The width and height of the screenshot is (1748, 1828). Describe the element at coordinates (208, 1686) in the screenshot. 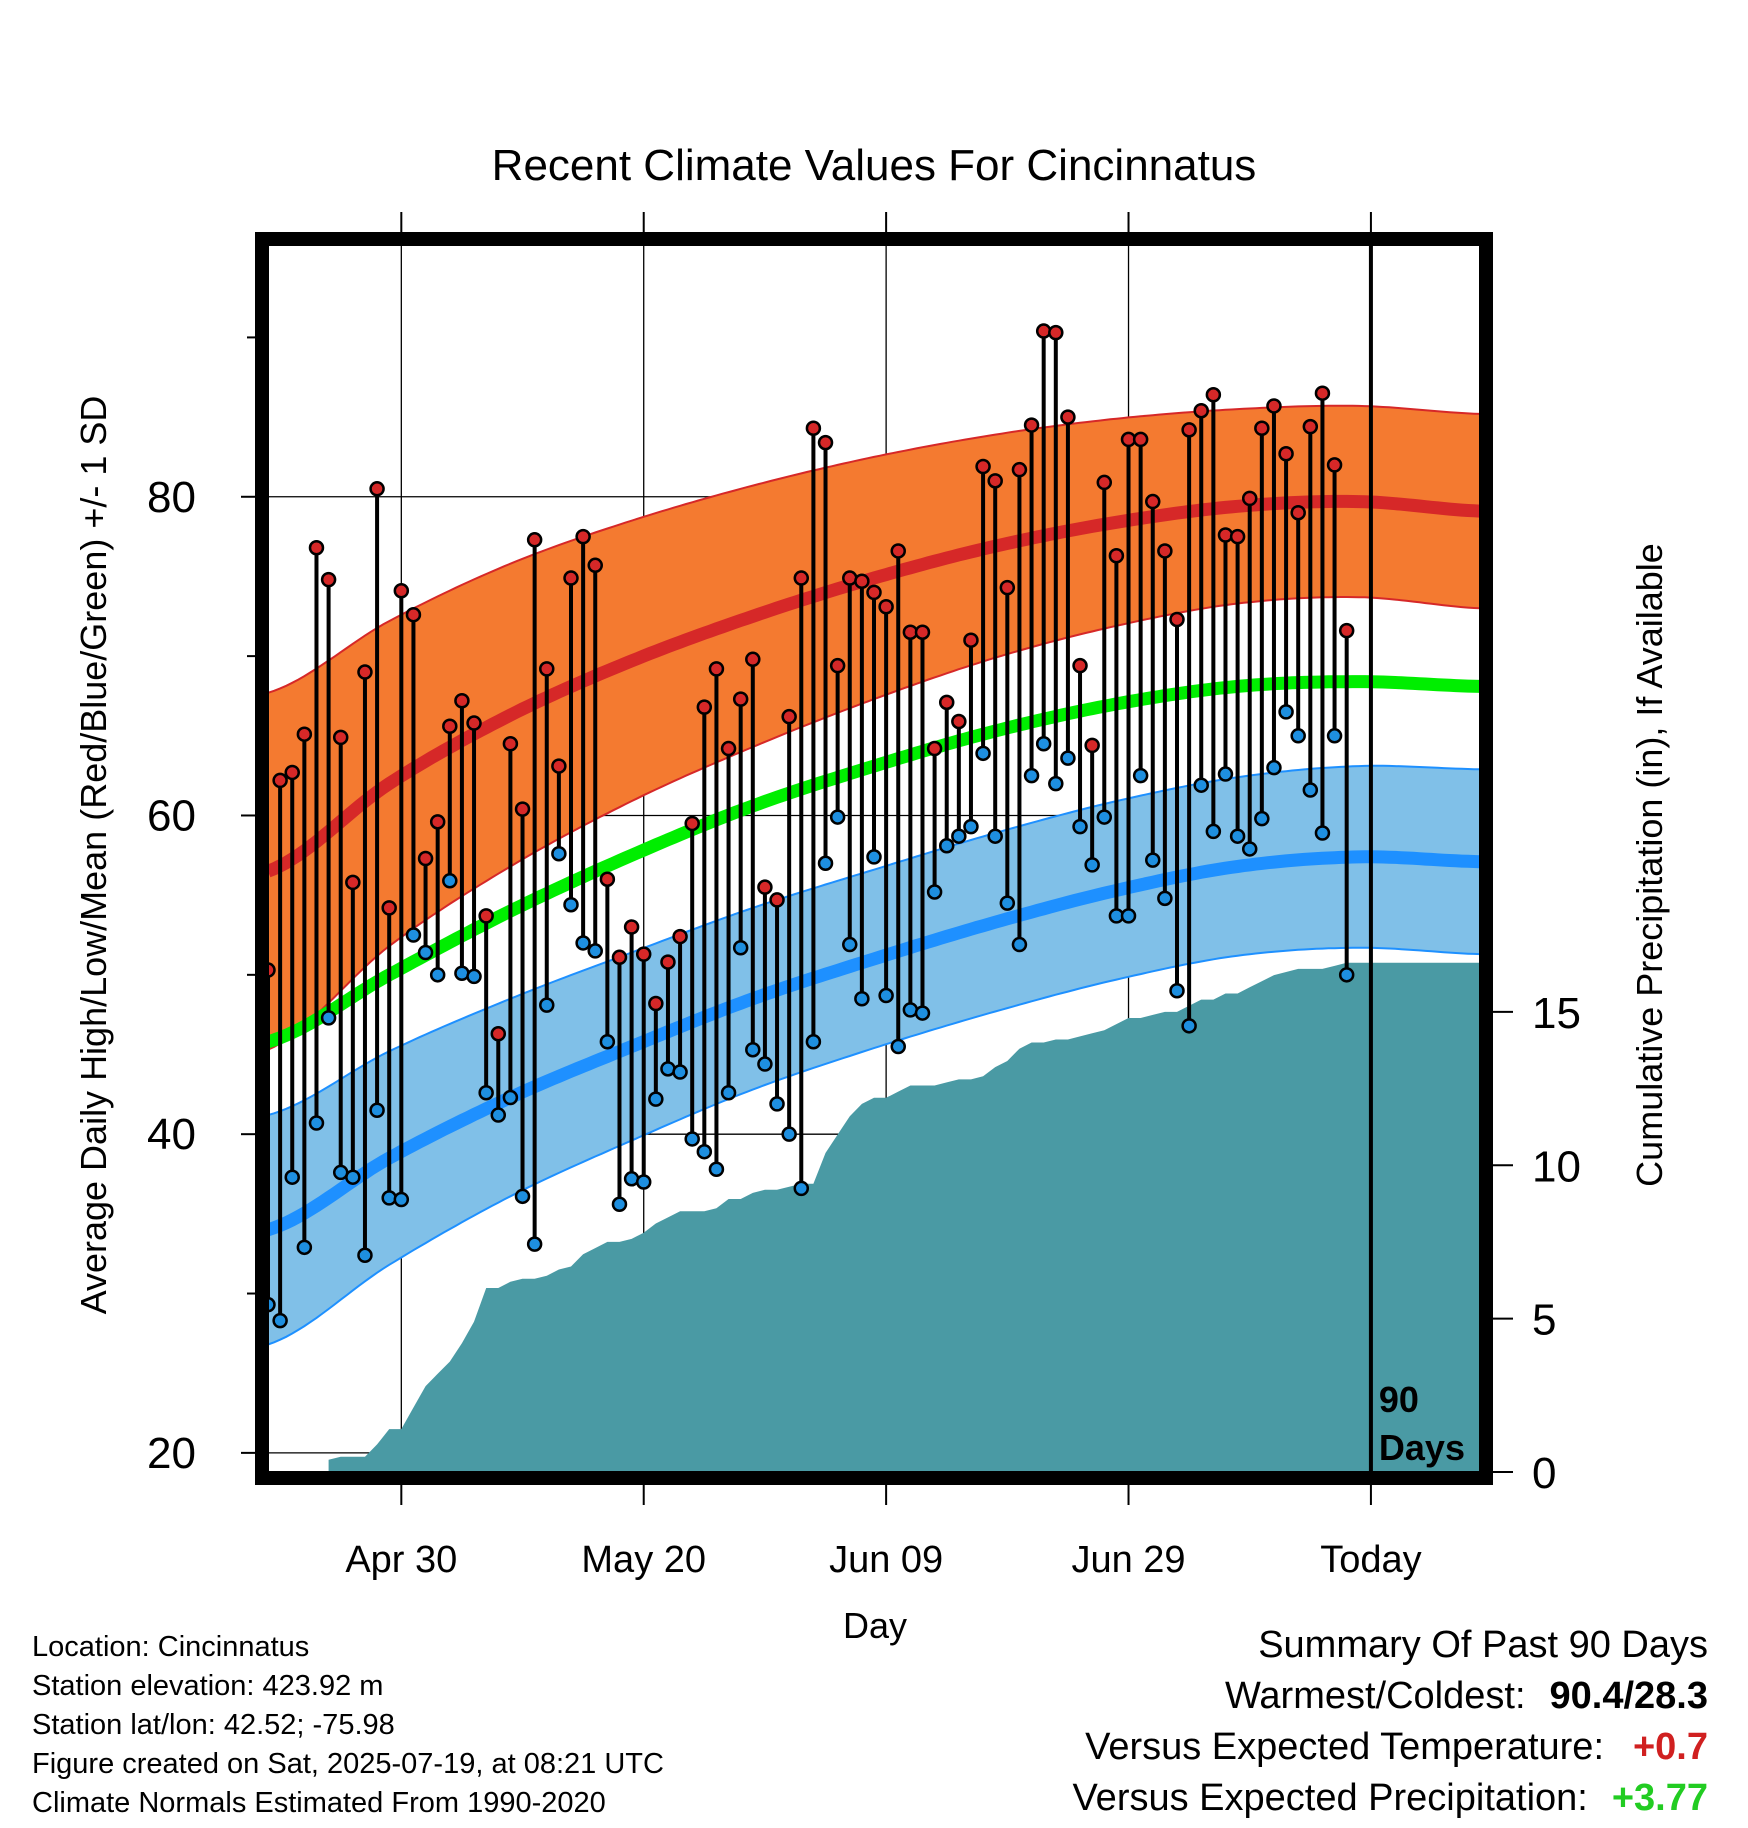

I see `info-elevation: Station elevation: 423.92 m` at that location.